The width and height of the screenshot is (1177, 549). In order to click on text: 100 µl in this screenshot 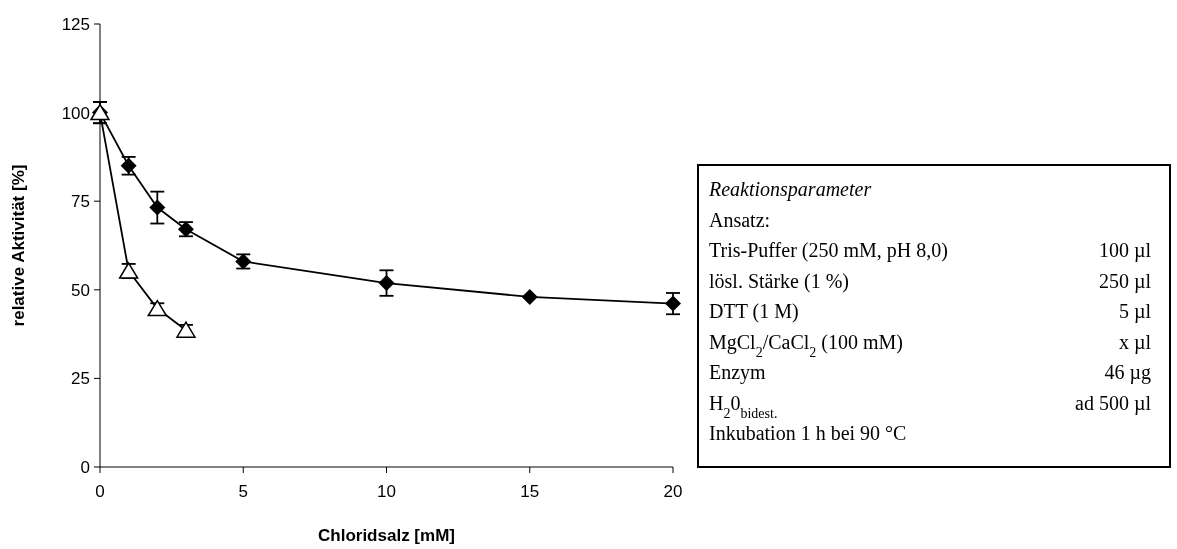, I will do `click(1125, 250)`.